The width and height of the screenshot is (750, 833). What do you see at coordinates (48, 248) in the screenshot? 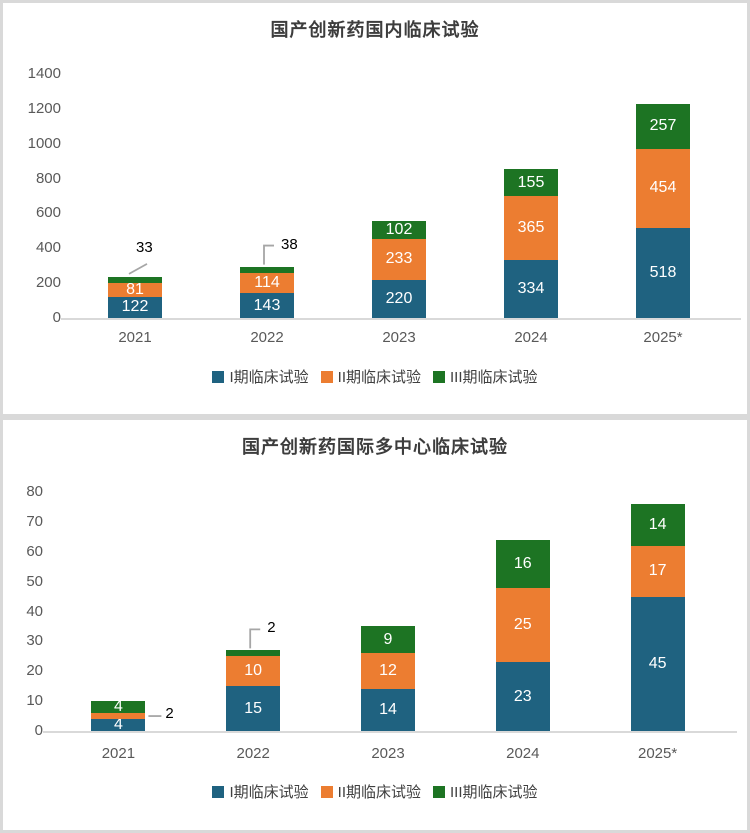
I see `y-axis-tick-label: 400` at bounding box center [48, 248].